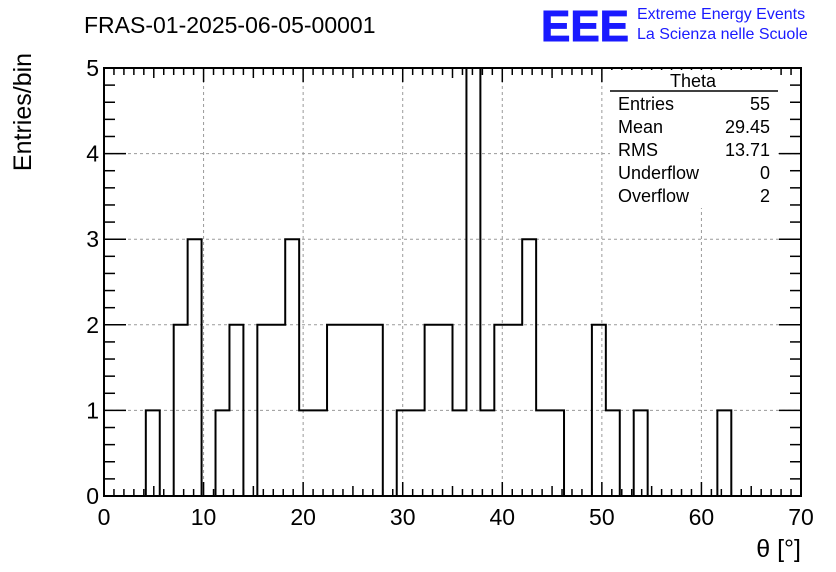 The image size is (836, 572). What do you see at coordinates (760, 104) in the screenshot?
I see `stats-row-value: 55` at bounding box center [760, 104].